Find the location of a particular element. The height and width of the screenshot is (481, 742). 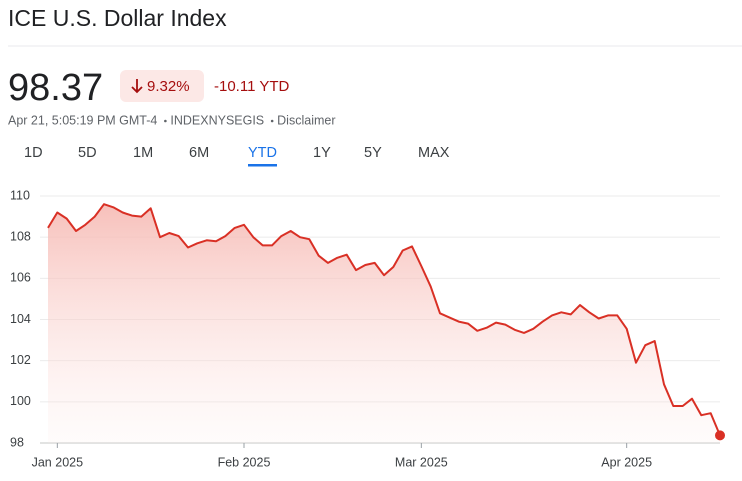

info-text: Apr 21, 5:05:19 PM GMT-4 is located at coordinates (82, 120).